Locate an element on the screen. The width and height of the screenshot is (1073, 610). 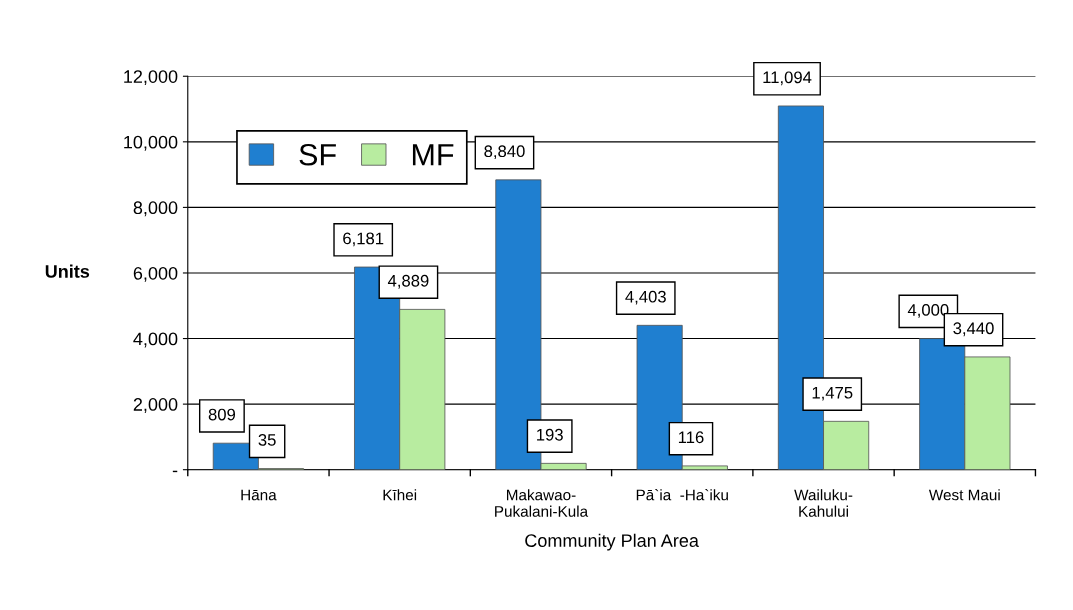
y-tick-label: 12,000 is located at coordinates (151, 78).